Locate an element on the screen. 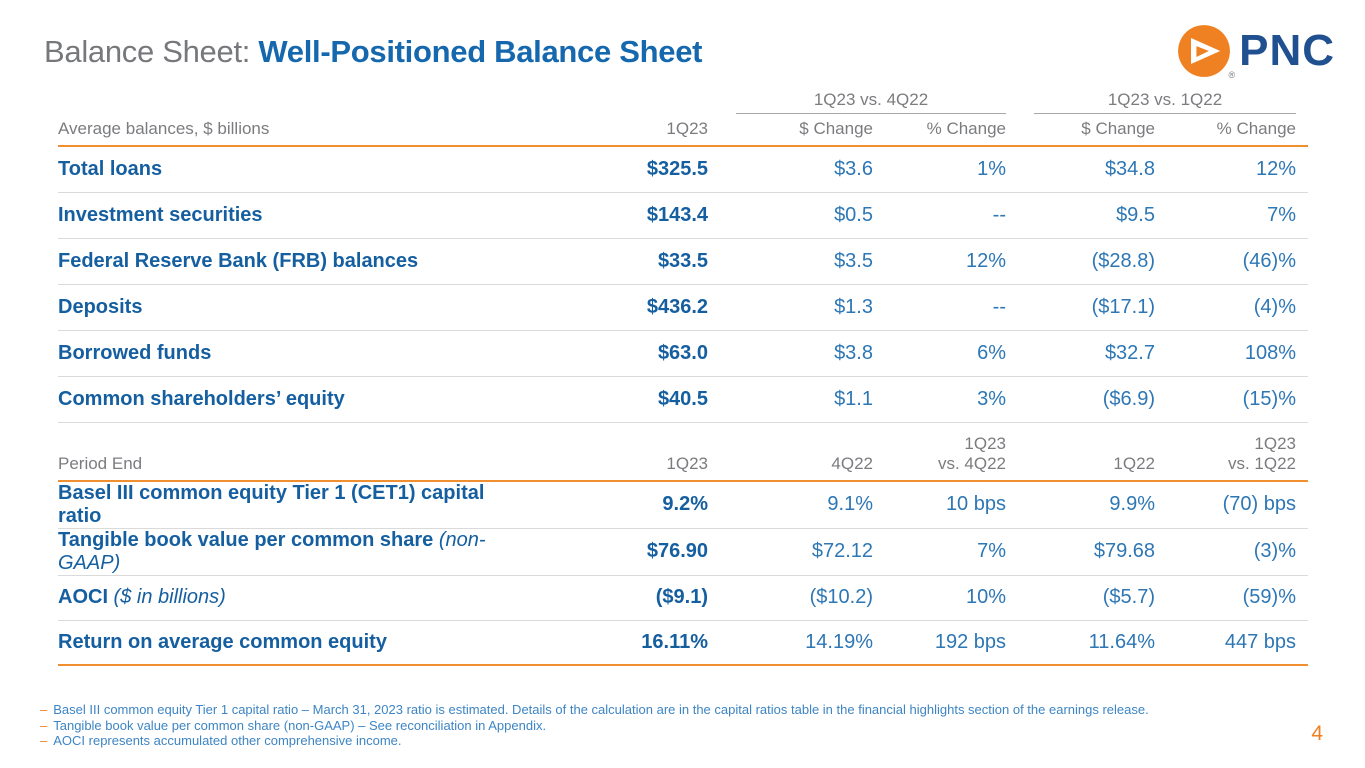 The image size is (1365, 768). pnc-logo-icon: ® is located at coordinates (1206, 52).